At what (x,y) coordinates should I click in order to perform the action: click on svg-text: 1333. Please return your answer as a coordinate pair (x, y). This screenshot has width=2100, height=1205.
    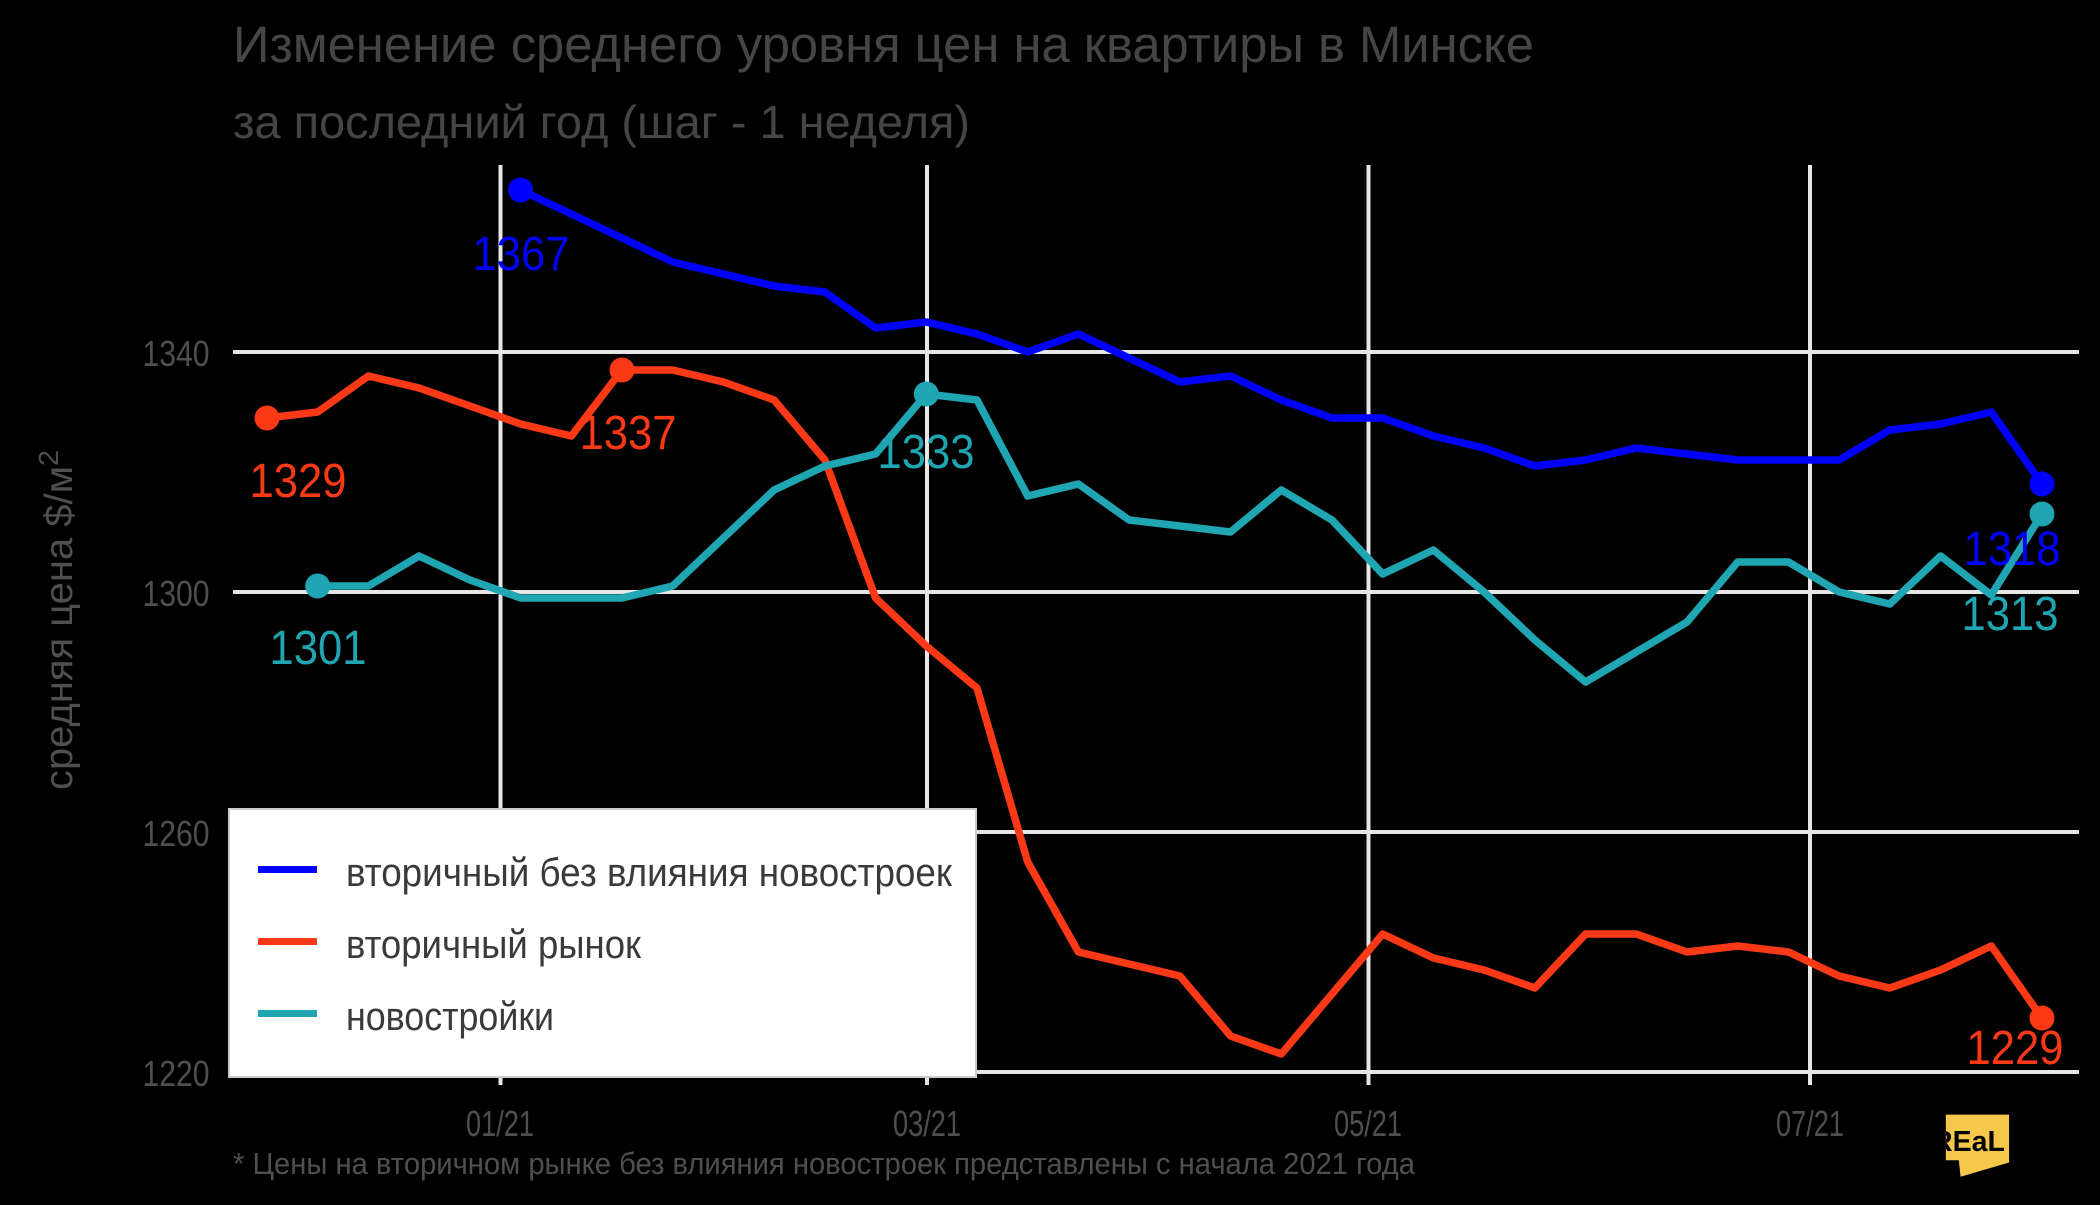
    Looking at the image, I should click on (926, 452).